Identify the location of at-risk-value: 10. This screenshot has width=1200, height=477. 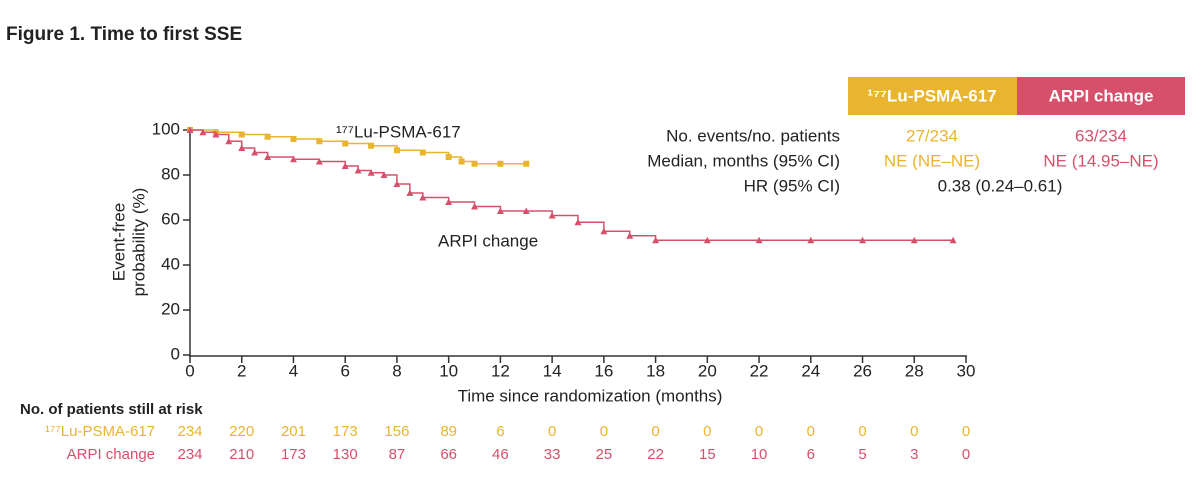
(759, 454).